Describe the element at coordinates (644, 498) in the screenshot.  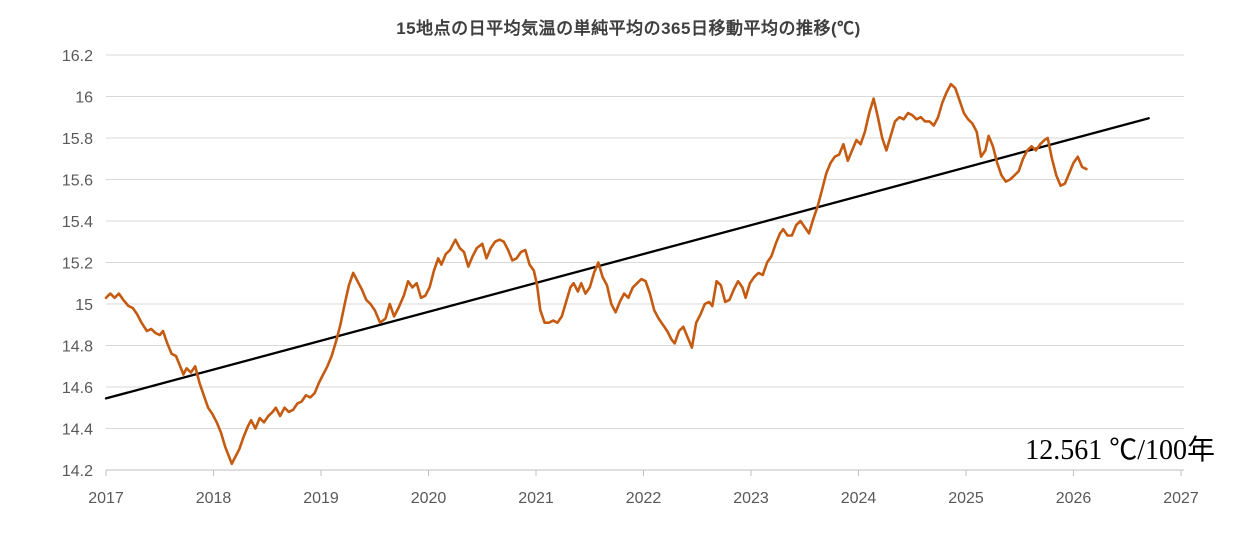
I see `x-tick-label: 2022` at that location.